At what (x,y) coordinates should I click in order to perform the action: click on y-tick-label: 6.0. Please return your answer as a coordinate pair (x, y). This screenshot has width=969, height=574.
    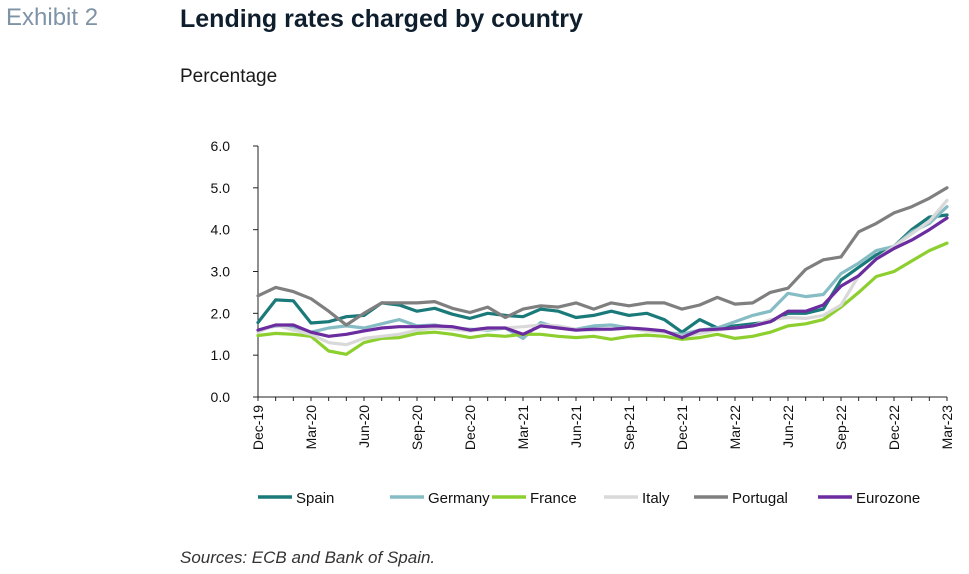
    Looking at the image, I should click on (221, 146).